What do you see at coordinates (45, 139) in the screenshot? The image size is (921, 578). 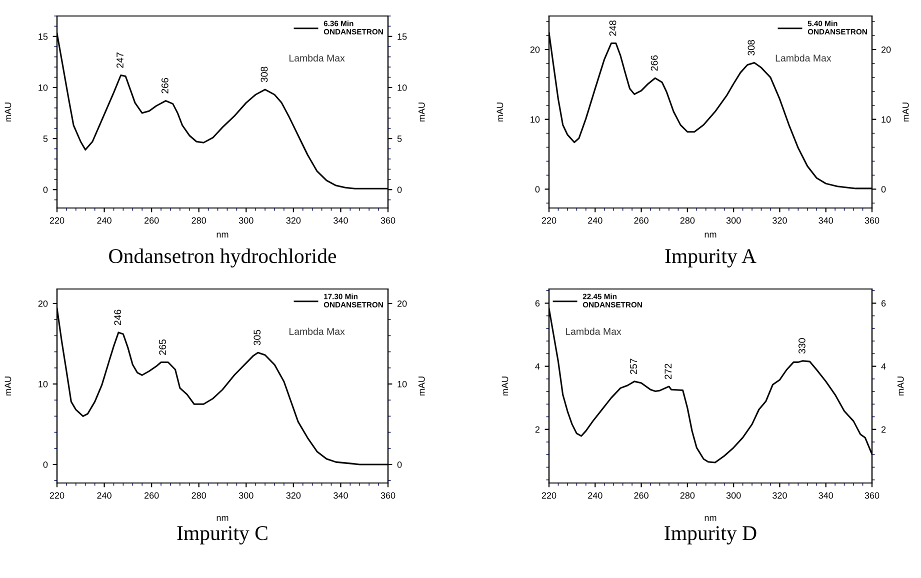 I see `y-tick-label: 5` at bounding box center [45, 139].